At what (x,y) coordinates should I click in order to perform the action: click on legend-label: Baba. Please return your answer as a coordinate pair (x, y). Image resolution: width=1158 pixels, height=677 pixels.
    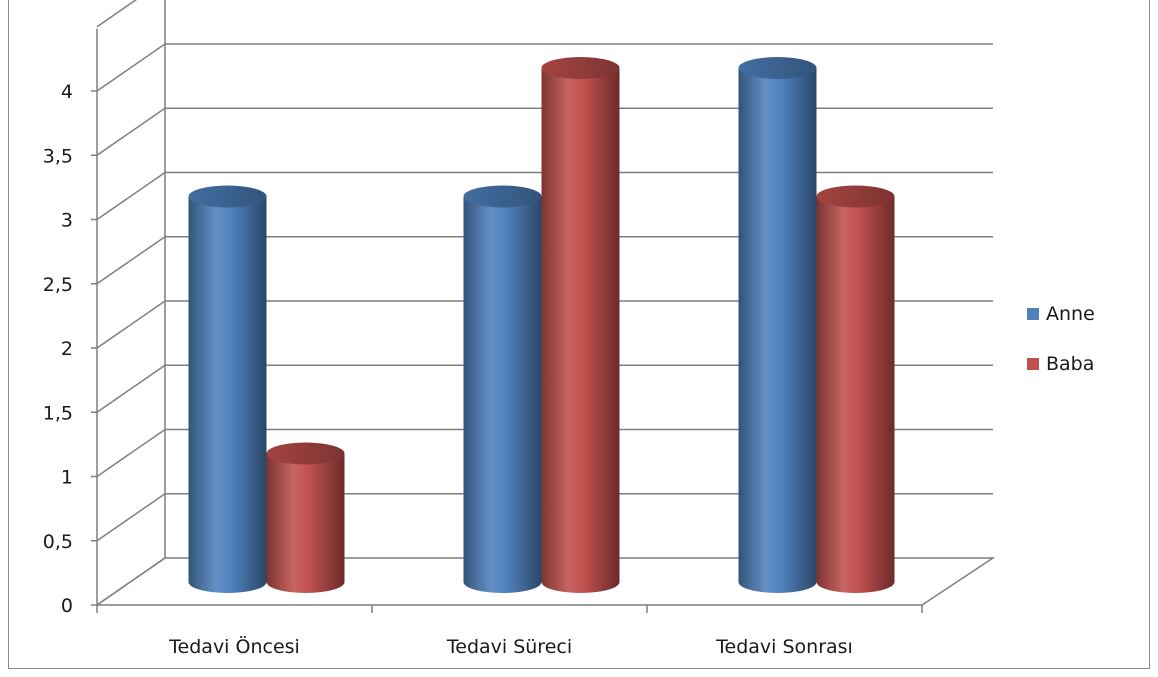
    Looking at the image, I should click on (1070, 364).